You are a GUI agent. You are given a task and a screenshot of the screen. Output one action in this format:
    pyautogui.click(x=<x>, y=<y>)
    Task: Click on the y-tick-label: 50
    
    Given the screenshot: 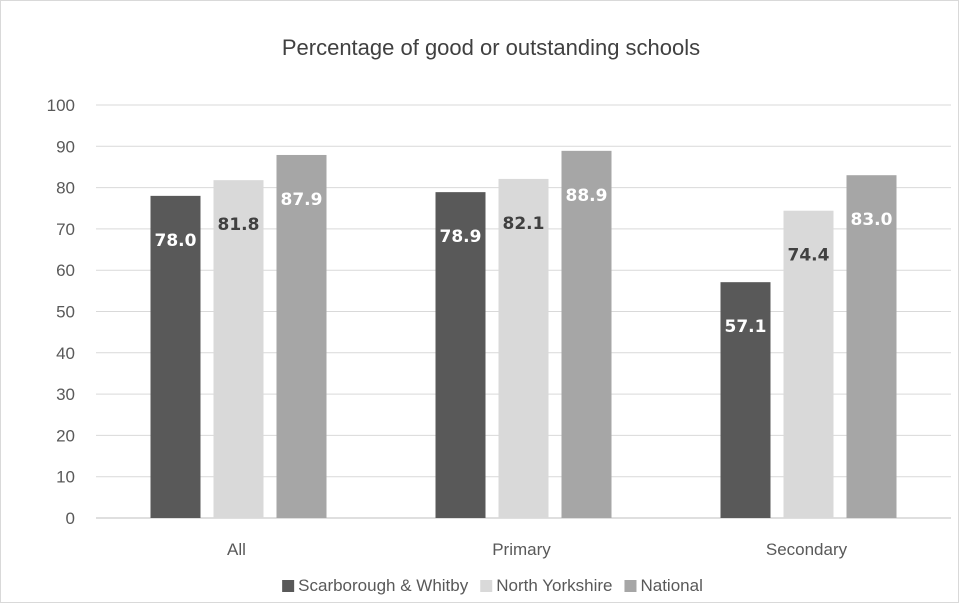 What is the action you would take?
    pyautogui.click(x=65, y=312)
    